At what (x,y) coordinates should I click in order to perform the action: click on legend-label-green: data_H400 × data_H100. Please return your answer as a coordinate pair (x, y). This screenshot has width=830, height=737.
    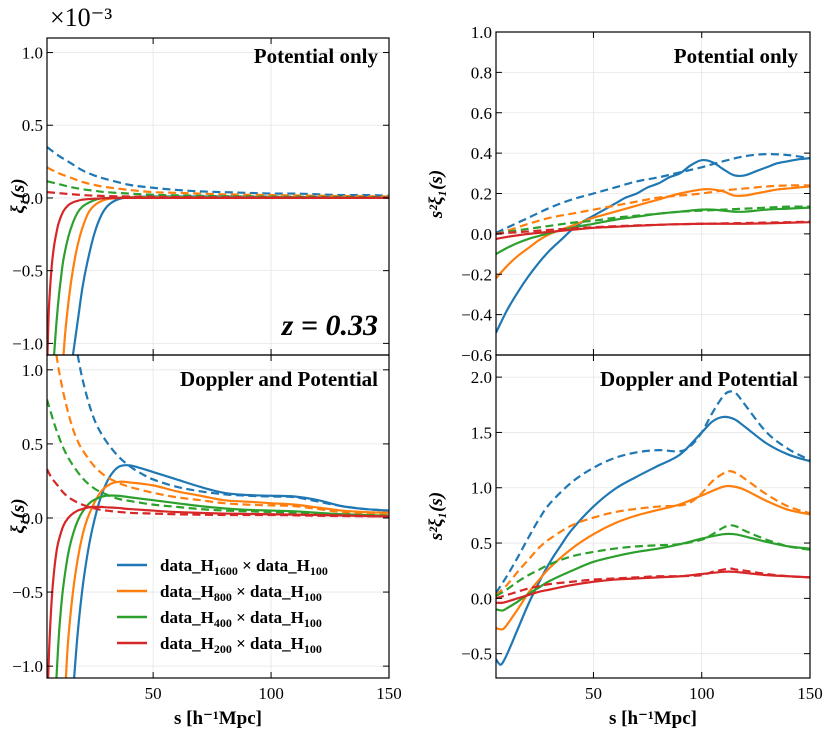
    Looking at the image, I should click on (241, 619).